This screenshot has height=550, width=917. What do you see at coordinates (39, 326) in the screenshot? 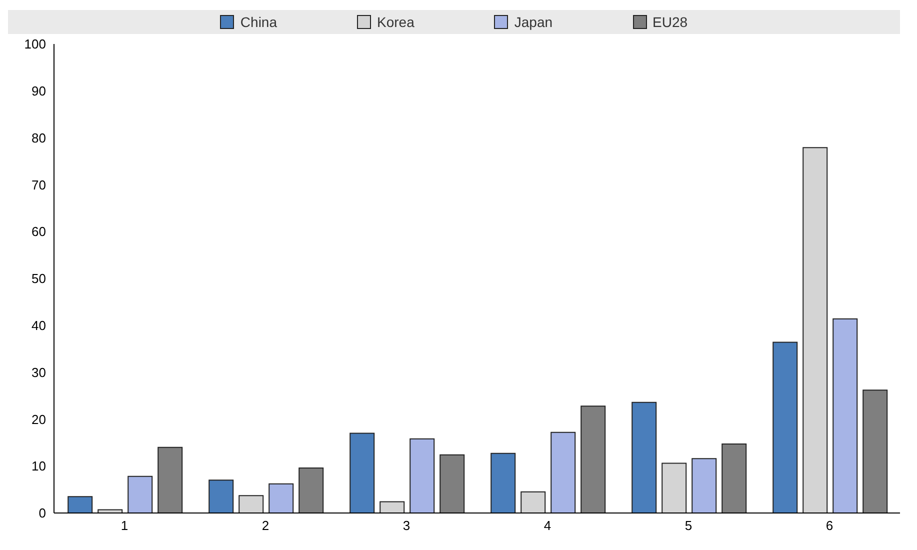
I see `y-tick-label: 40` at bounding box center [39, 326].